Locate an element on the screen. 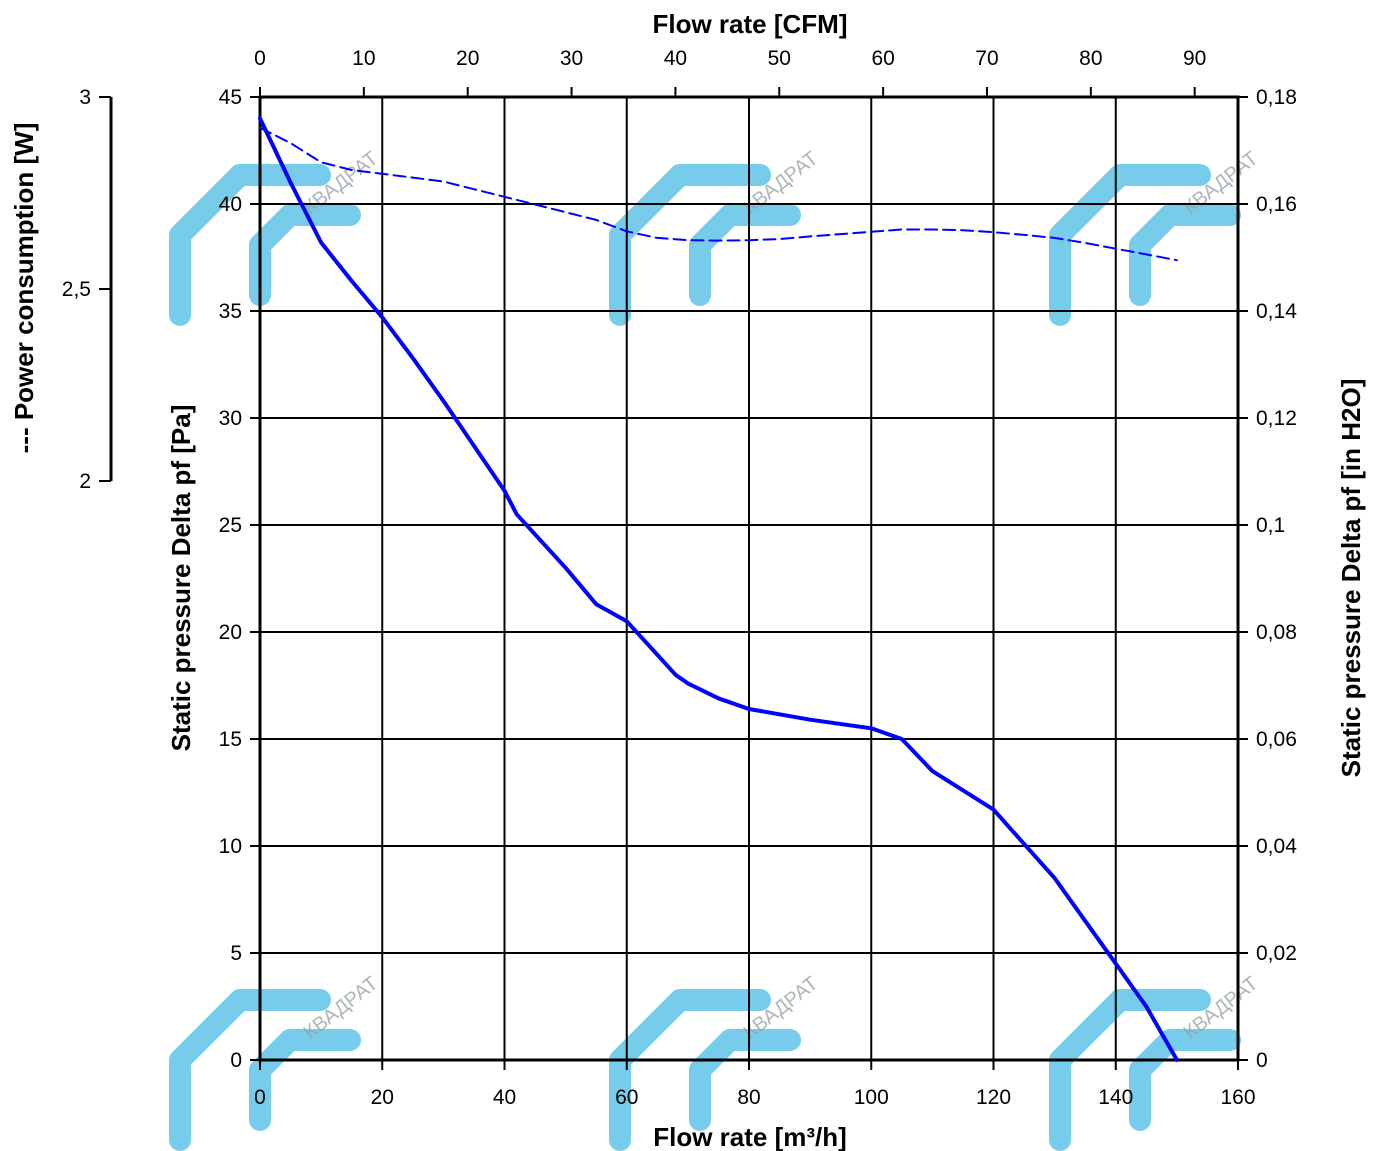  y-right-tick-label: 0,08 is located at coordinates (1276, 632).